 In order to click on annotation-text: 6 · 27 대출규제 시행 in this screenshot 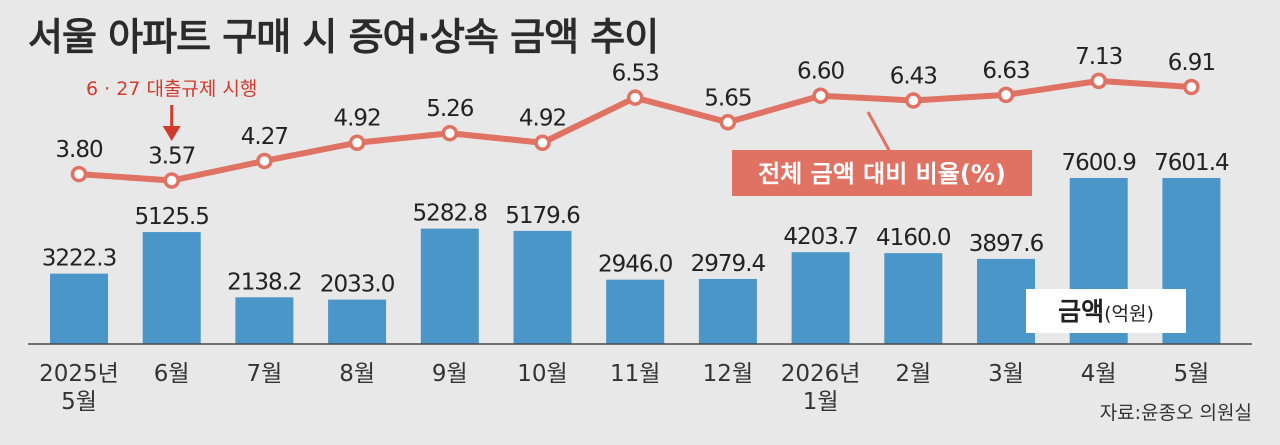, I will do `click(171, 89)`.